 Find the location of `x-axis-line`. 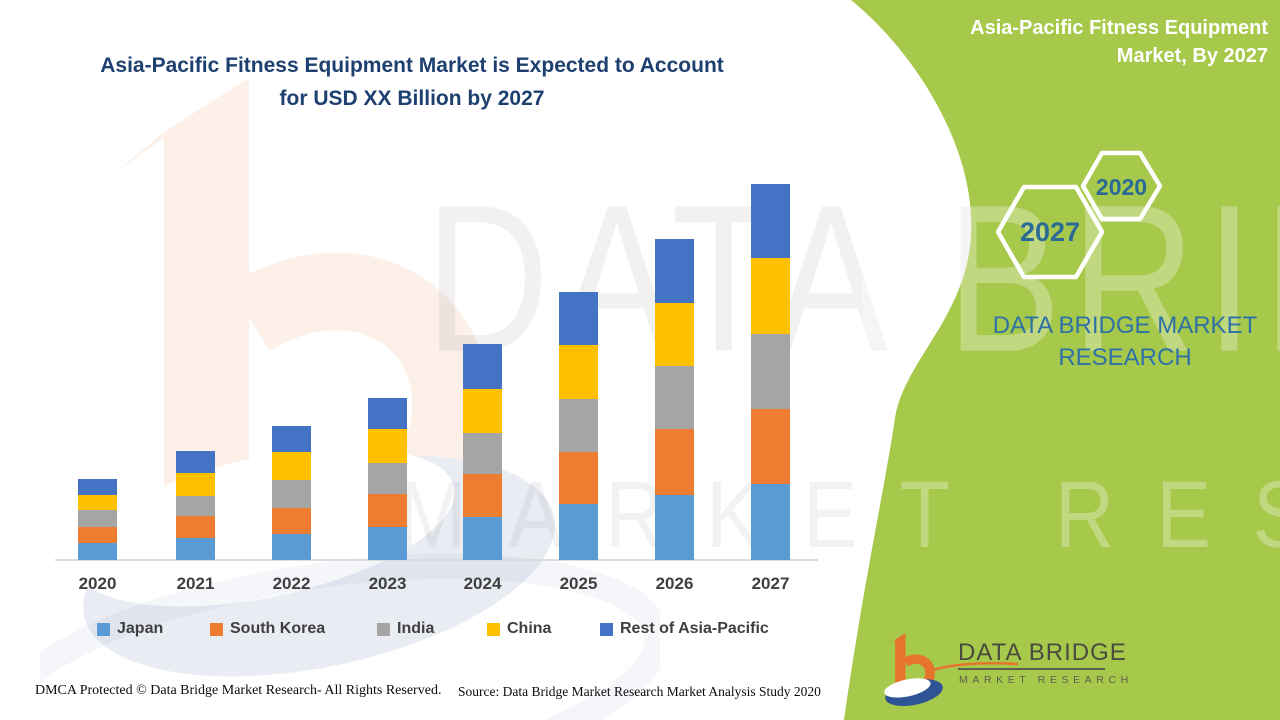

x-axis-line is located at coordinates (436, 560).